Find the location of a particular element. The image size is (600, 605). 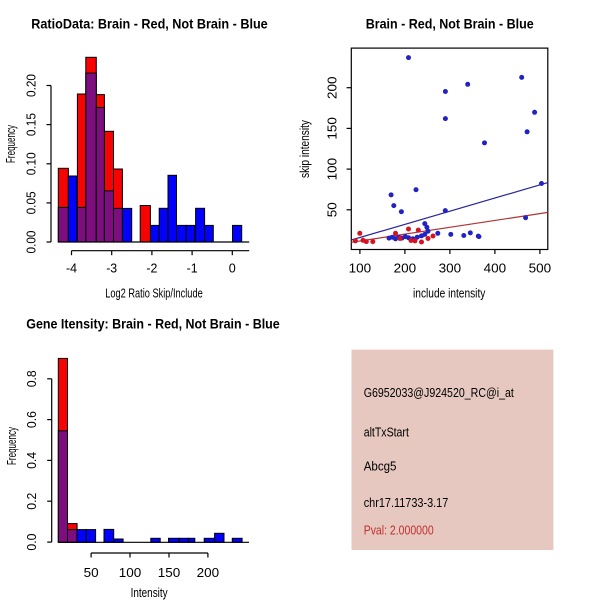

svg-text: -1 is located at coordinates (192, 269).